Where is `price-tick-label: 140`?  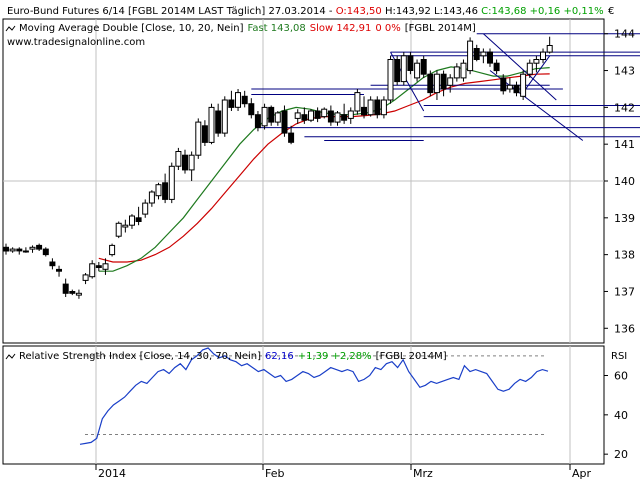
price-tick-label: 140 is located at coordinates (624, 181).